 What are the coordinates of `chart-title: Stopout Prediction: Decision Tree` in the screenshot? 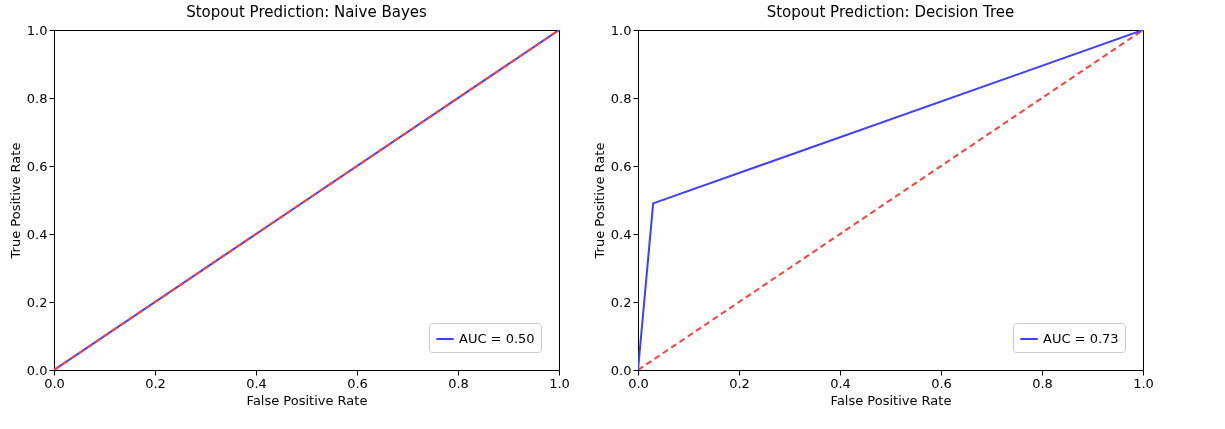 It's located at (890, 12).